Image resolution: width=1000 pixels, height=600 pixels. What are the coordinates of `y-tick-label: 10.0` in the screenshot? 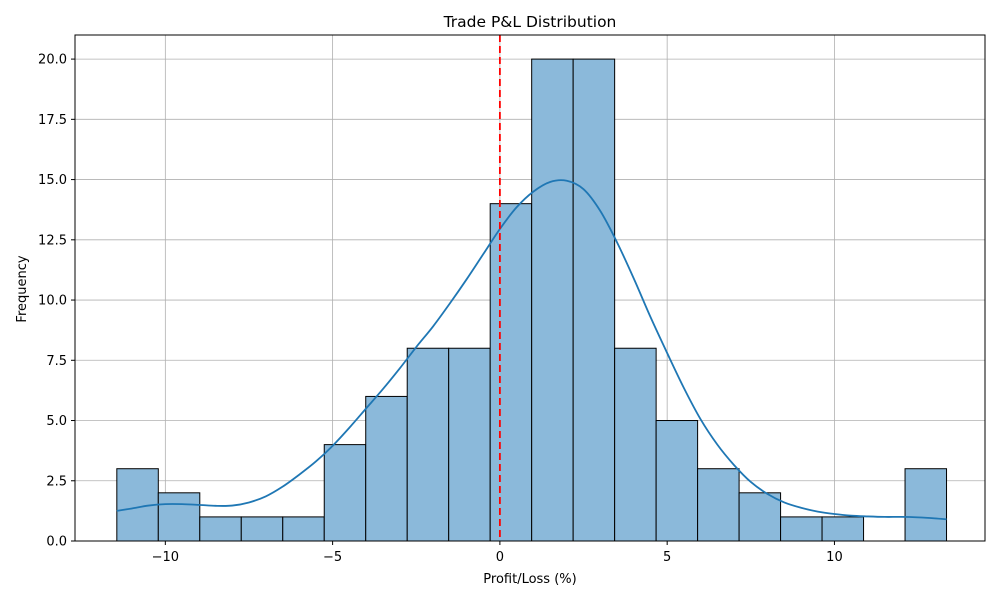 It's located at (52, 301).